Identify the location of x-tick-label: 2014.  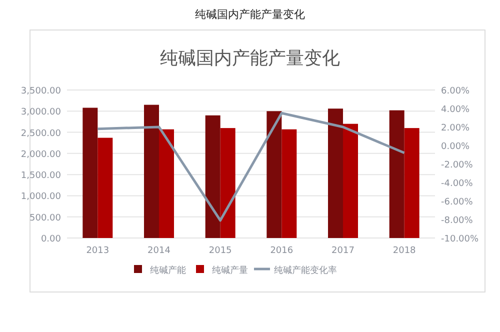
(159, 251).